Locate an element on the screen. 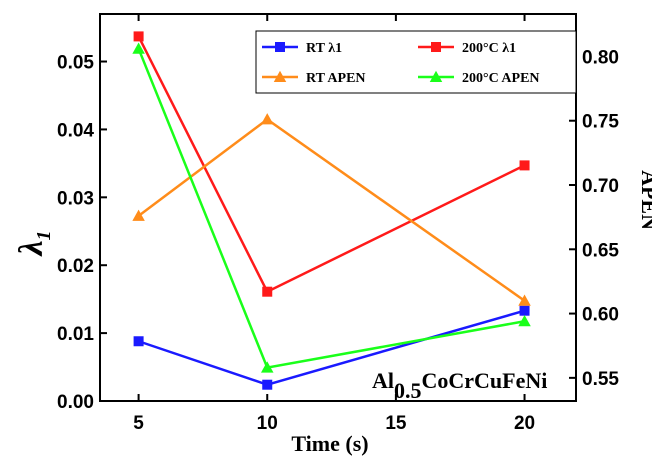  alloy-annotation: Al0.5CoCrCuFeNi is located at coordinates (459, 385).